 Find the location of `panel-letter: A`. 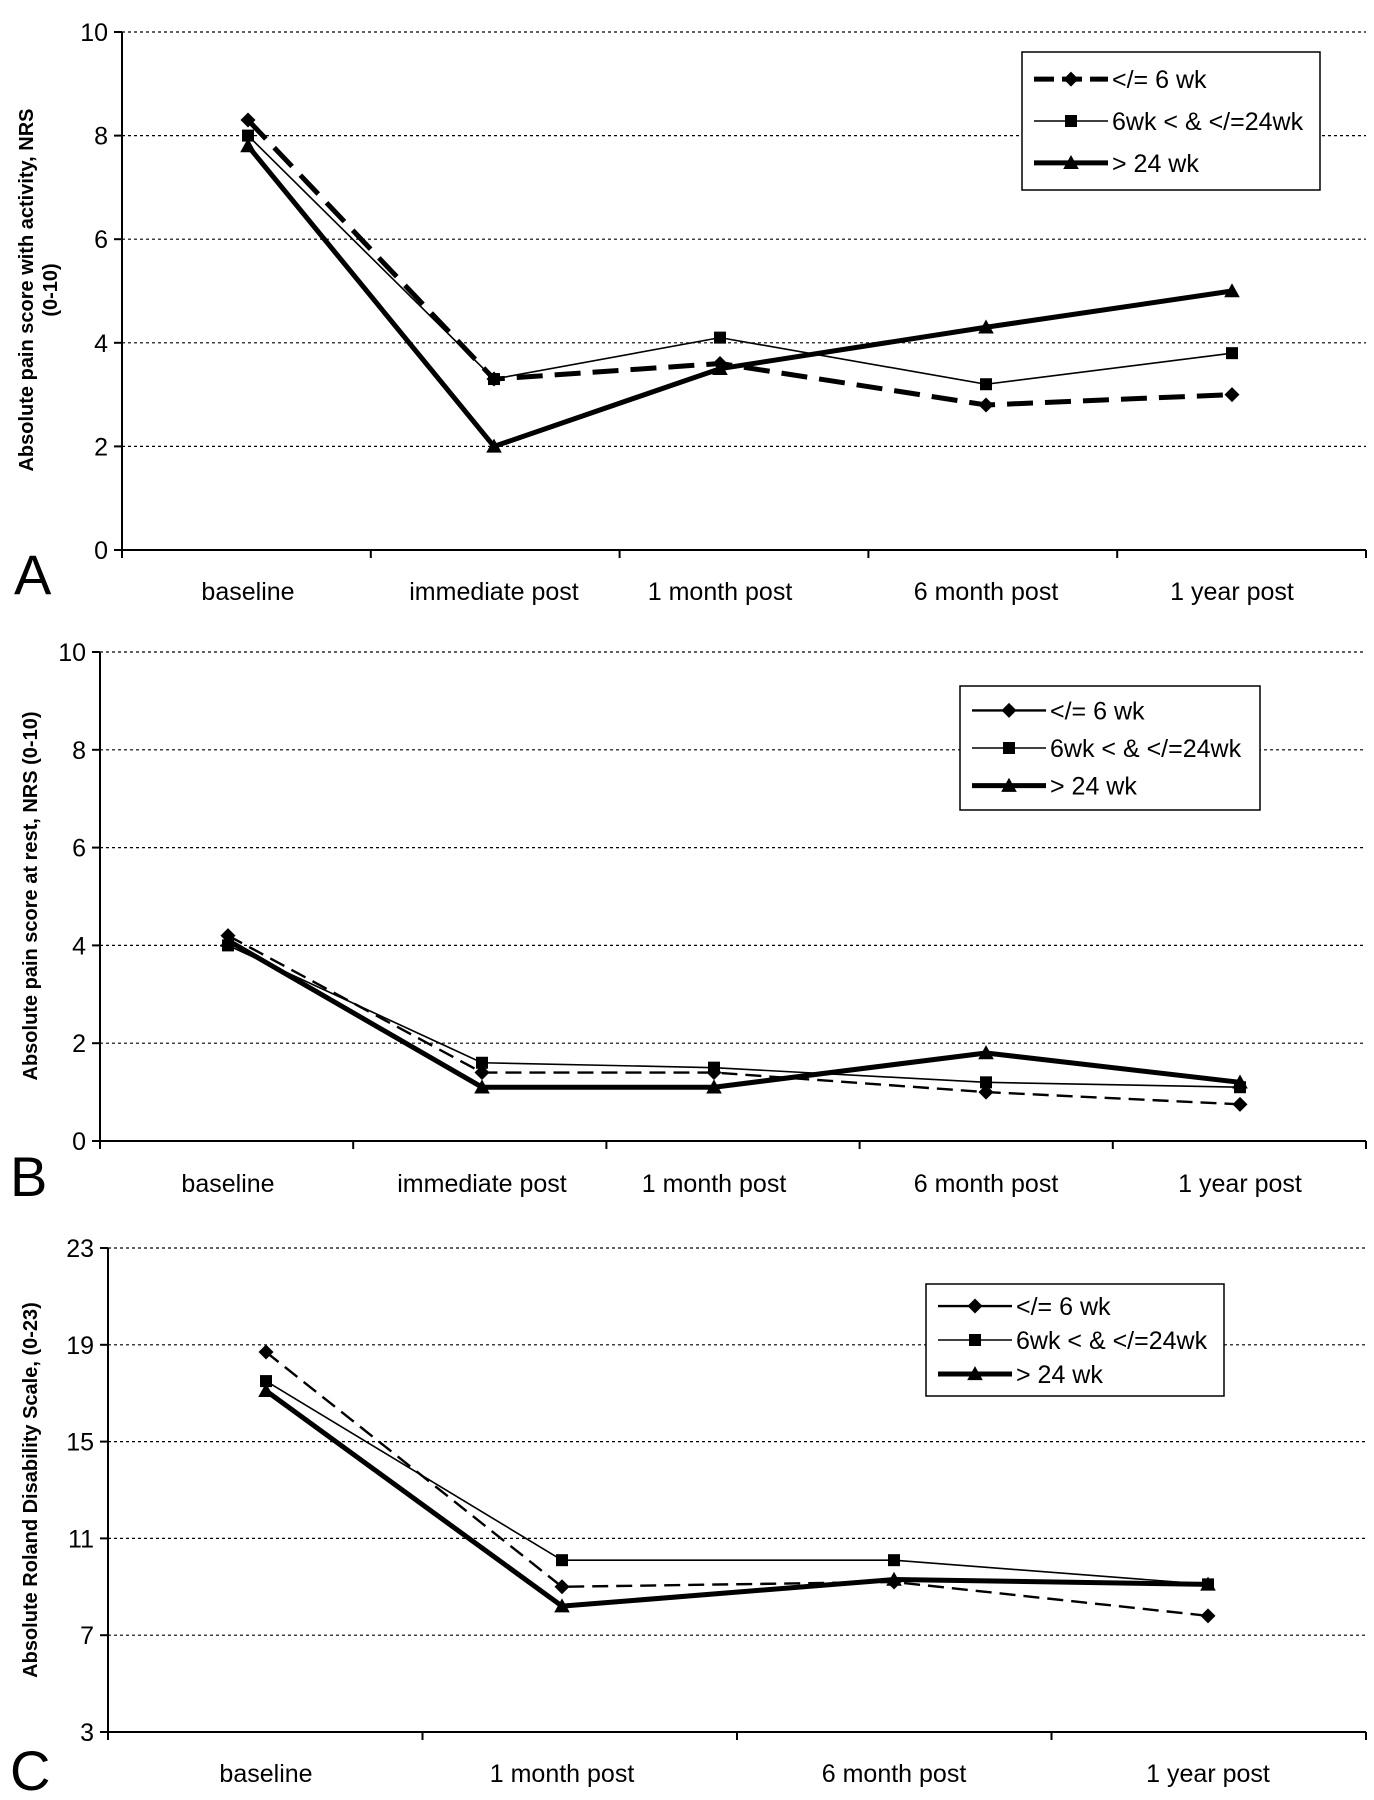

panel-letter: A is located at coordinates (33, 574).